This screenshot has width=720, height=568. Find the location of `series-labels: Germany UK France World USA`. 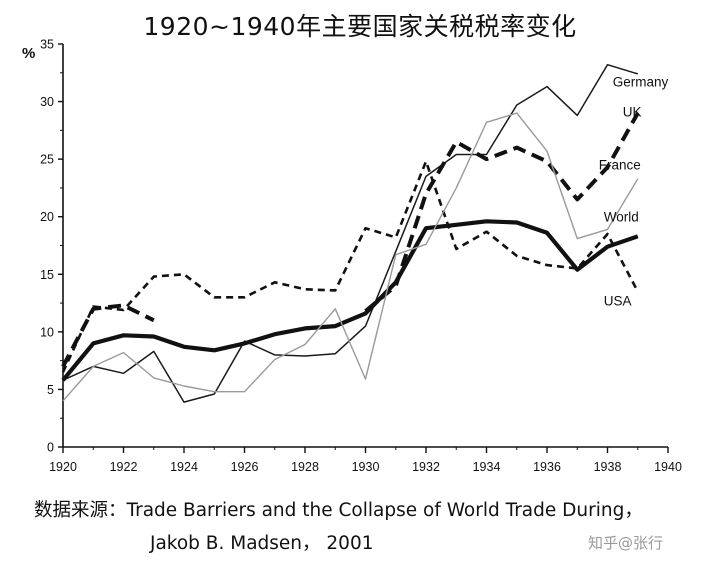

series-labels: Germany UK France World USA is located at coordinates (634, 192).